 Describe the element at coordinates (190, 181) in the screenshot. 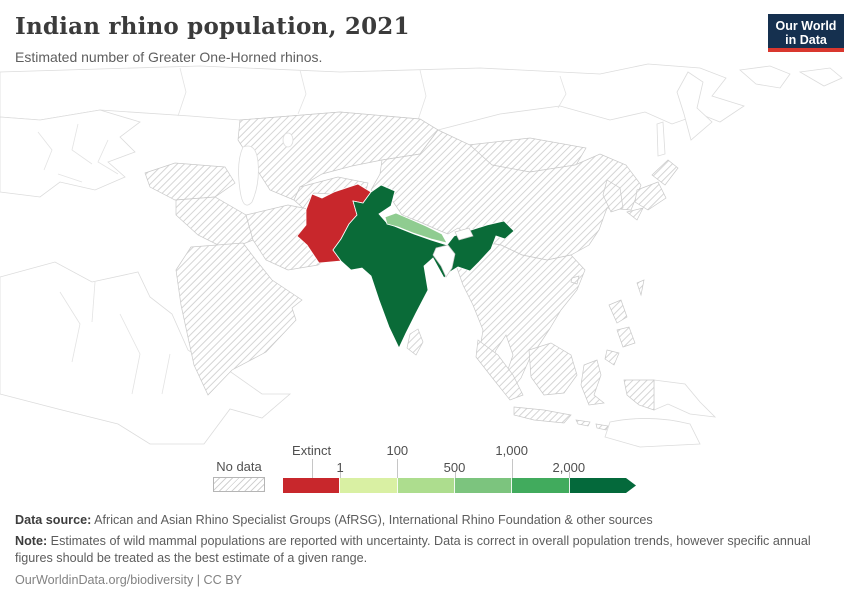

I see `country-turkey` at that location.